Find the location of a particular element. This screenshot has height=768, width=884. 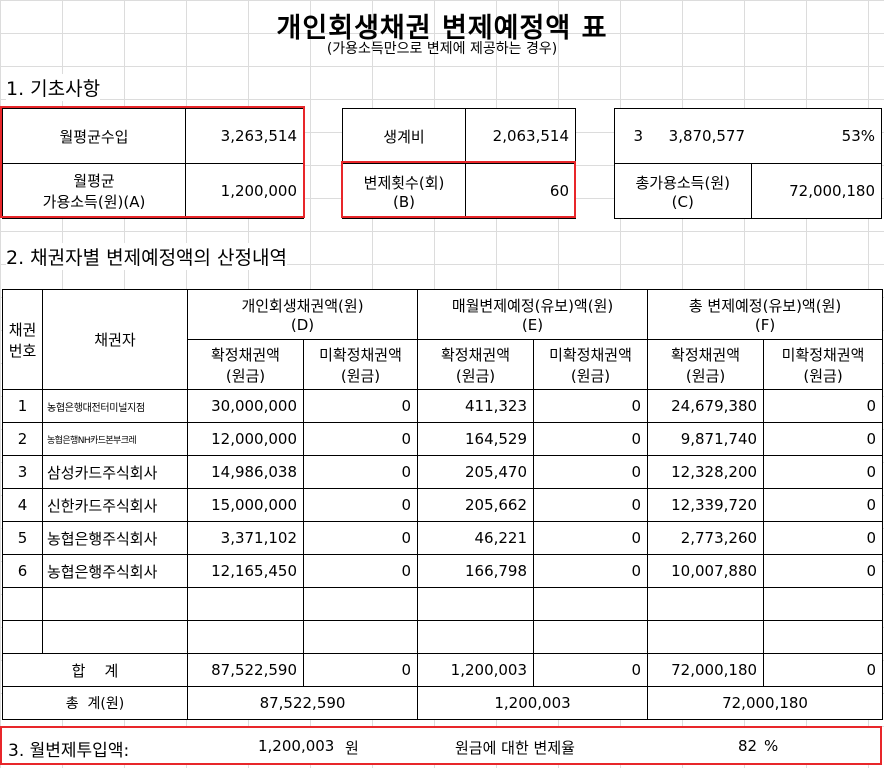

row-f-confirmed: 24,679,380 is located at coordinates (706, 406).